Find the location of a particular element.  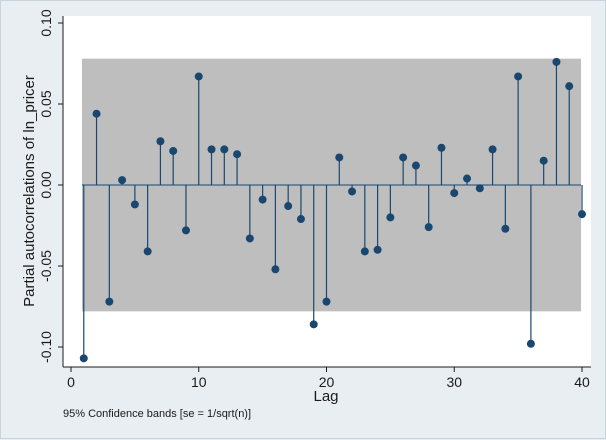

x-tick-label: 20 is located at coordinates (327, 382).